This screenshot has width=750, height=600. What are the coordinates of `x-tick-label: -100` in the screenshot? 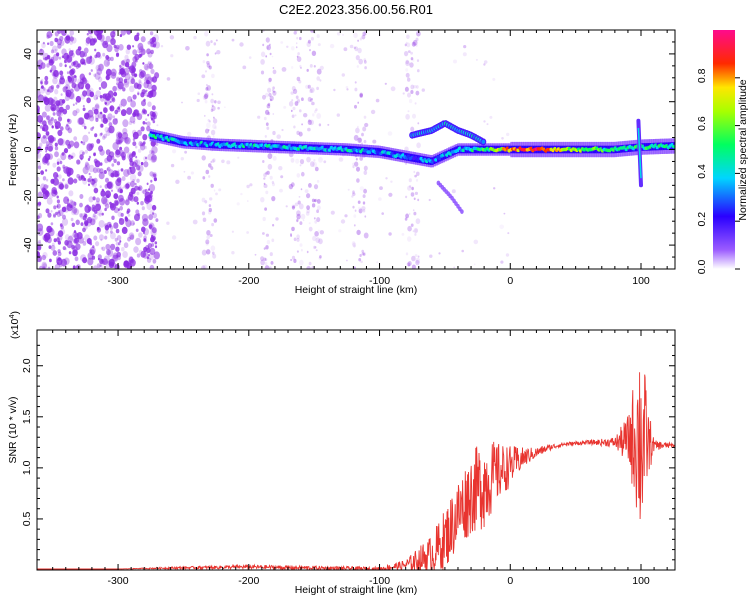 It's located at (379, 581).